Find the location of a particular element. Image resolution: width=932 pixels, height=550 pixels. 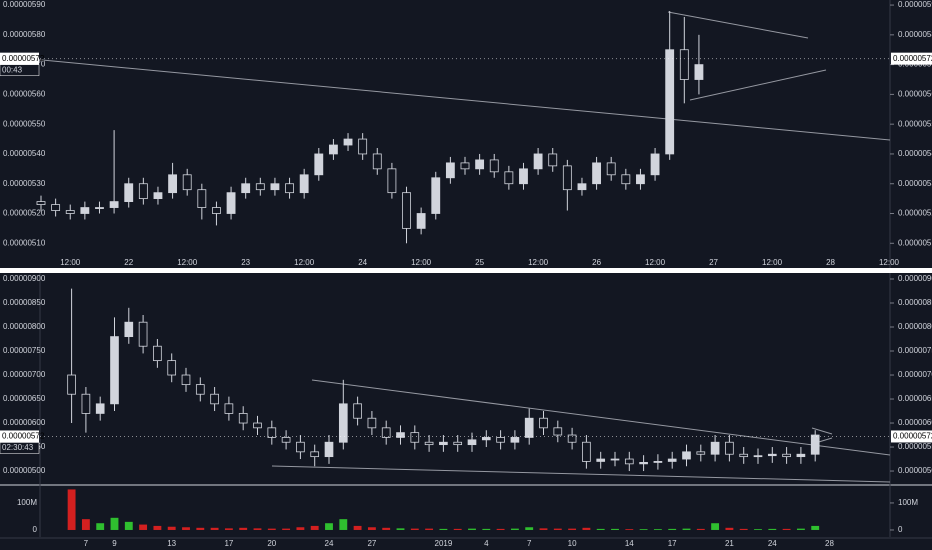

last-price-box is located at coordinates (19, 58).